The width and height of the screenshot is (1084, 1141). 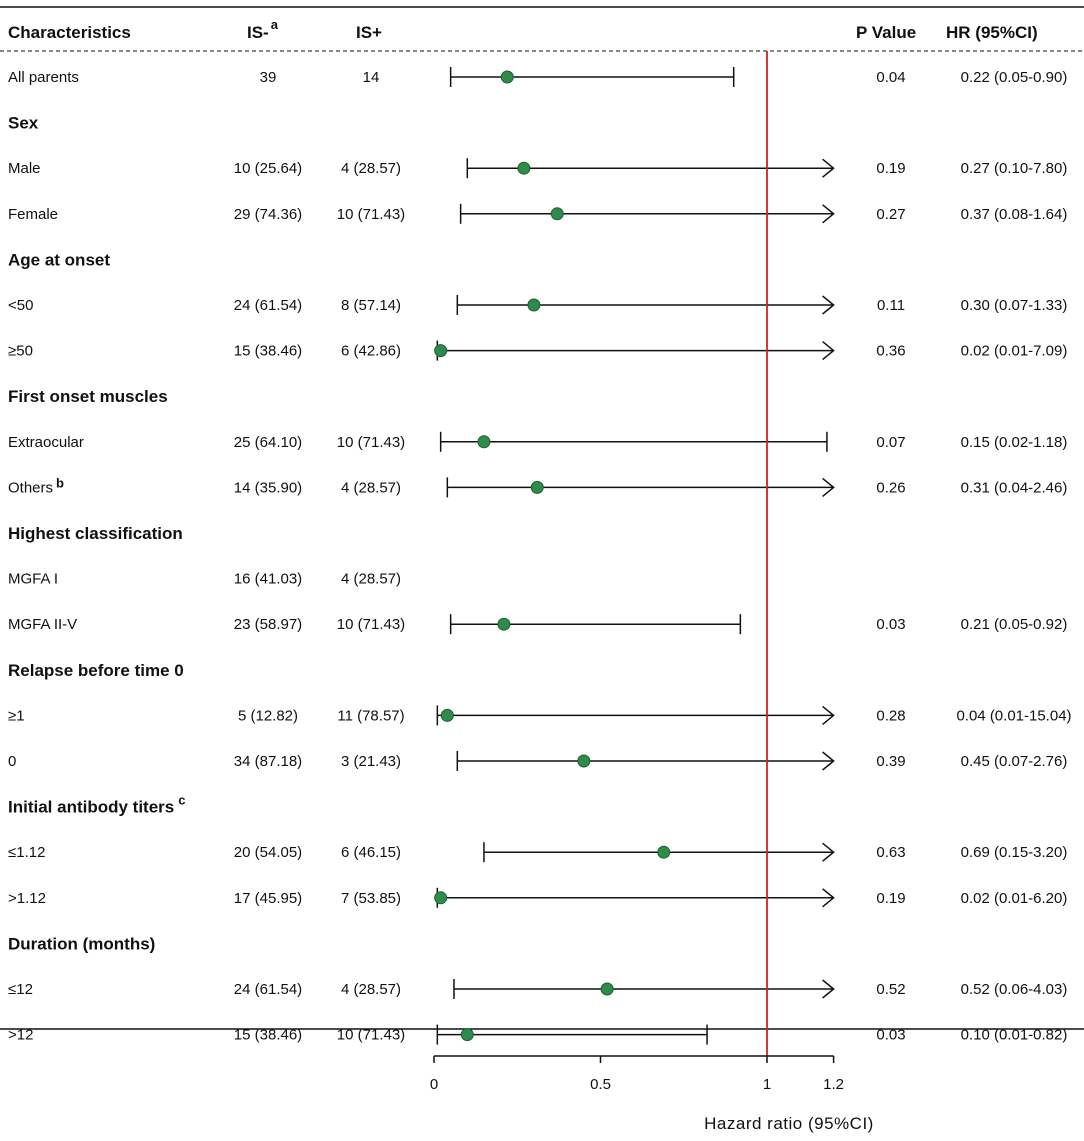 What do you see at coordinates (268, 624) in the screenshot?
I see `is-minus-value: 23 (58.97)` at bounding box center [268, 624].